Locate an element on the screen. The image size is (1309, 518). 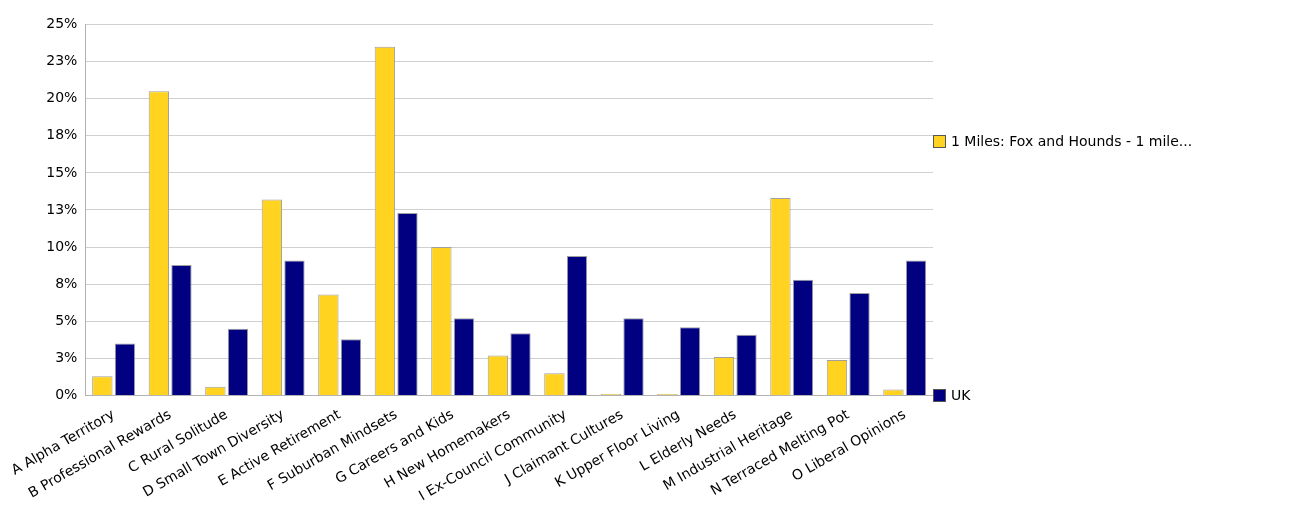
y-tick-label: 18% is located at coordinates (62, 134).